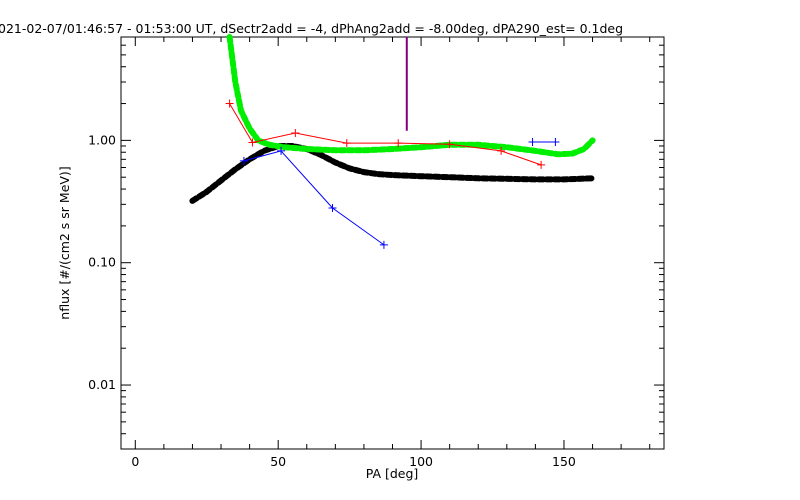  What do you see at coordinates (64, 242) in the screenshot?
I see `y-axis-title: nflux [#/(cm2 s sr MeV)]` at bounding box center [64, 242].